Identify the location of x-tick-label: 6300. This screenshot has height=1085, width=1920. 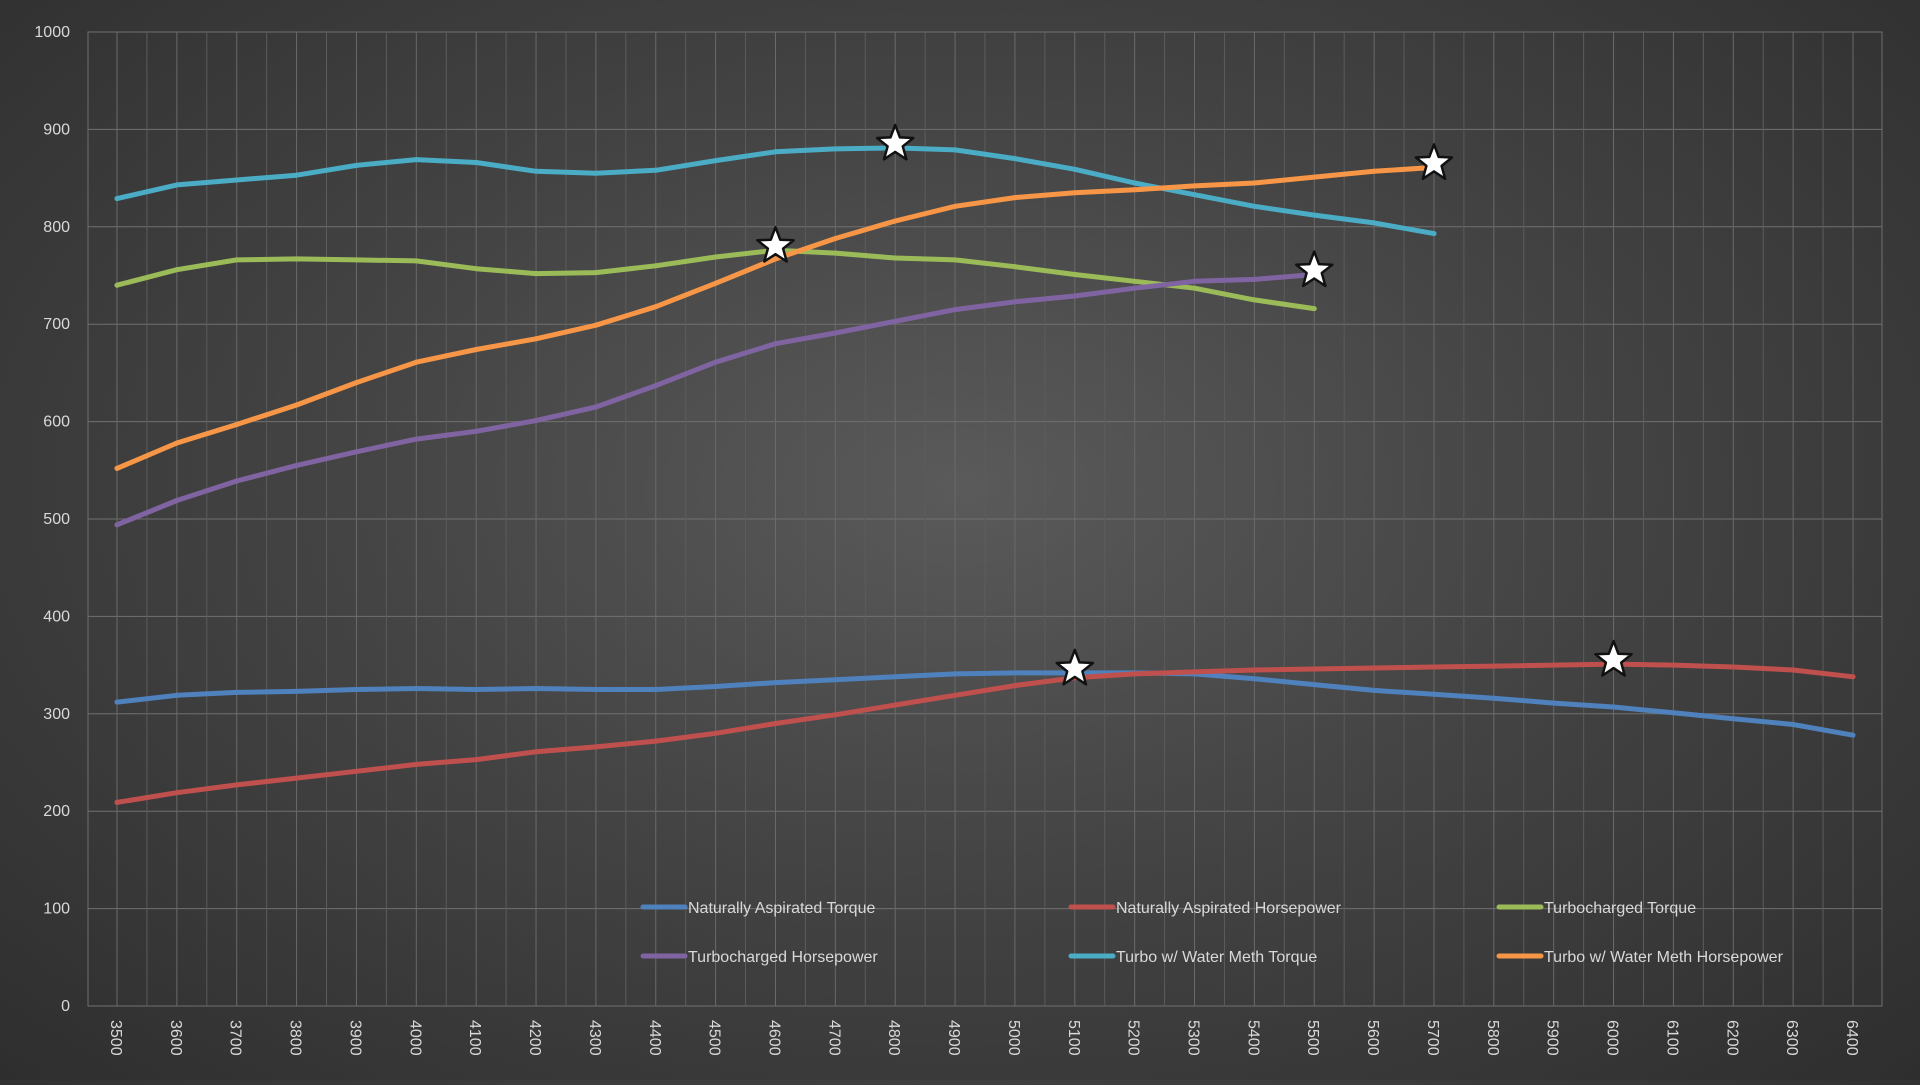
(1791, 1038).